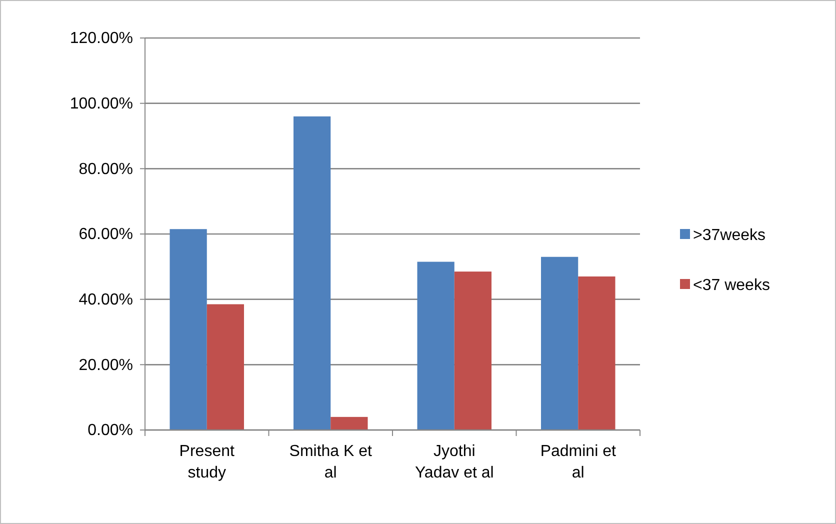 The image size is (836, 524). What do you see at coordinates (105, 169) in the screenshot?
I see `y-tick-label: 80.00%` at bounding box center [105, 169].